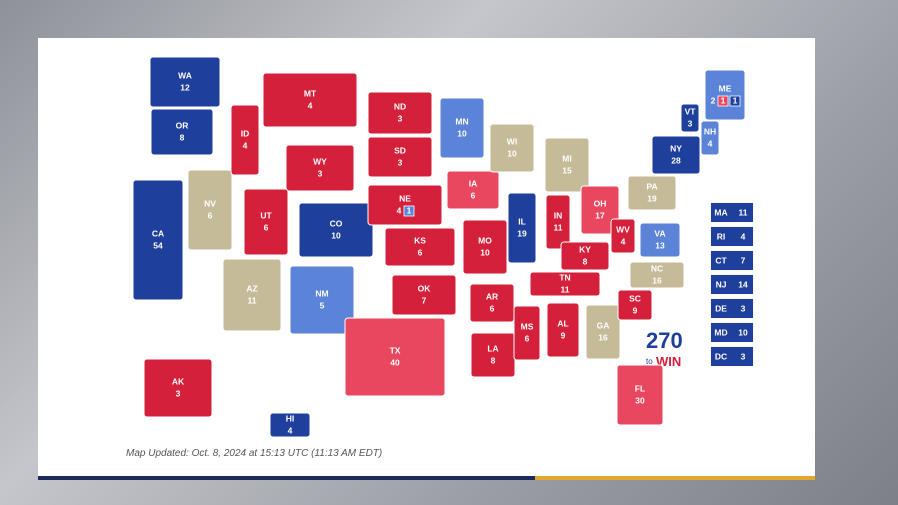 The height and width of the screenshot is (505, 898). I want to click on state-votes: 2, so click(713, 100).